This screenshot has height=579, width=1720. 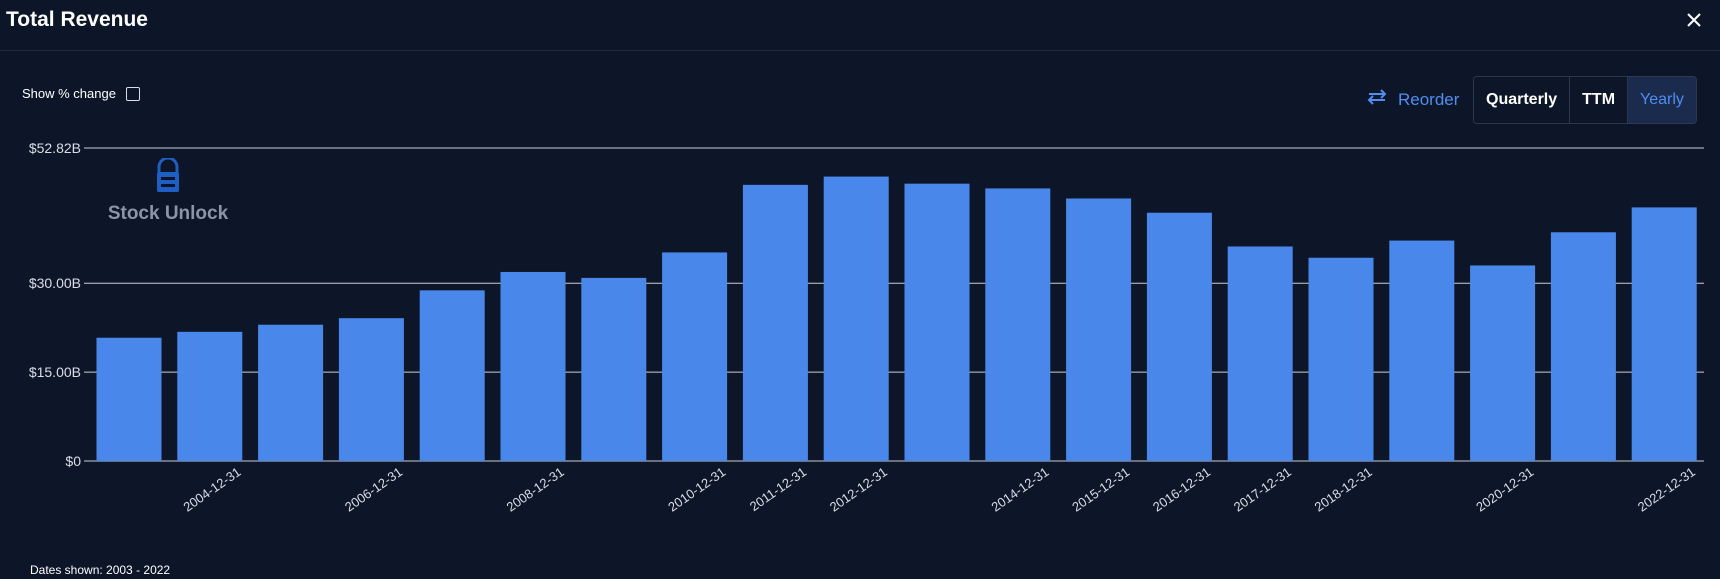 What do you see at coordinates (1343, 489) in the screenshot?
I see `x-tick-label: 2018-12-31` at bounding box center [1343, 489].